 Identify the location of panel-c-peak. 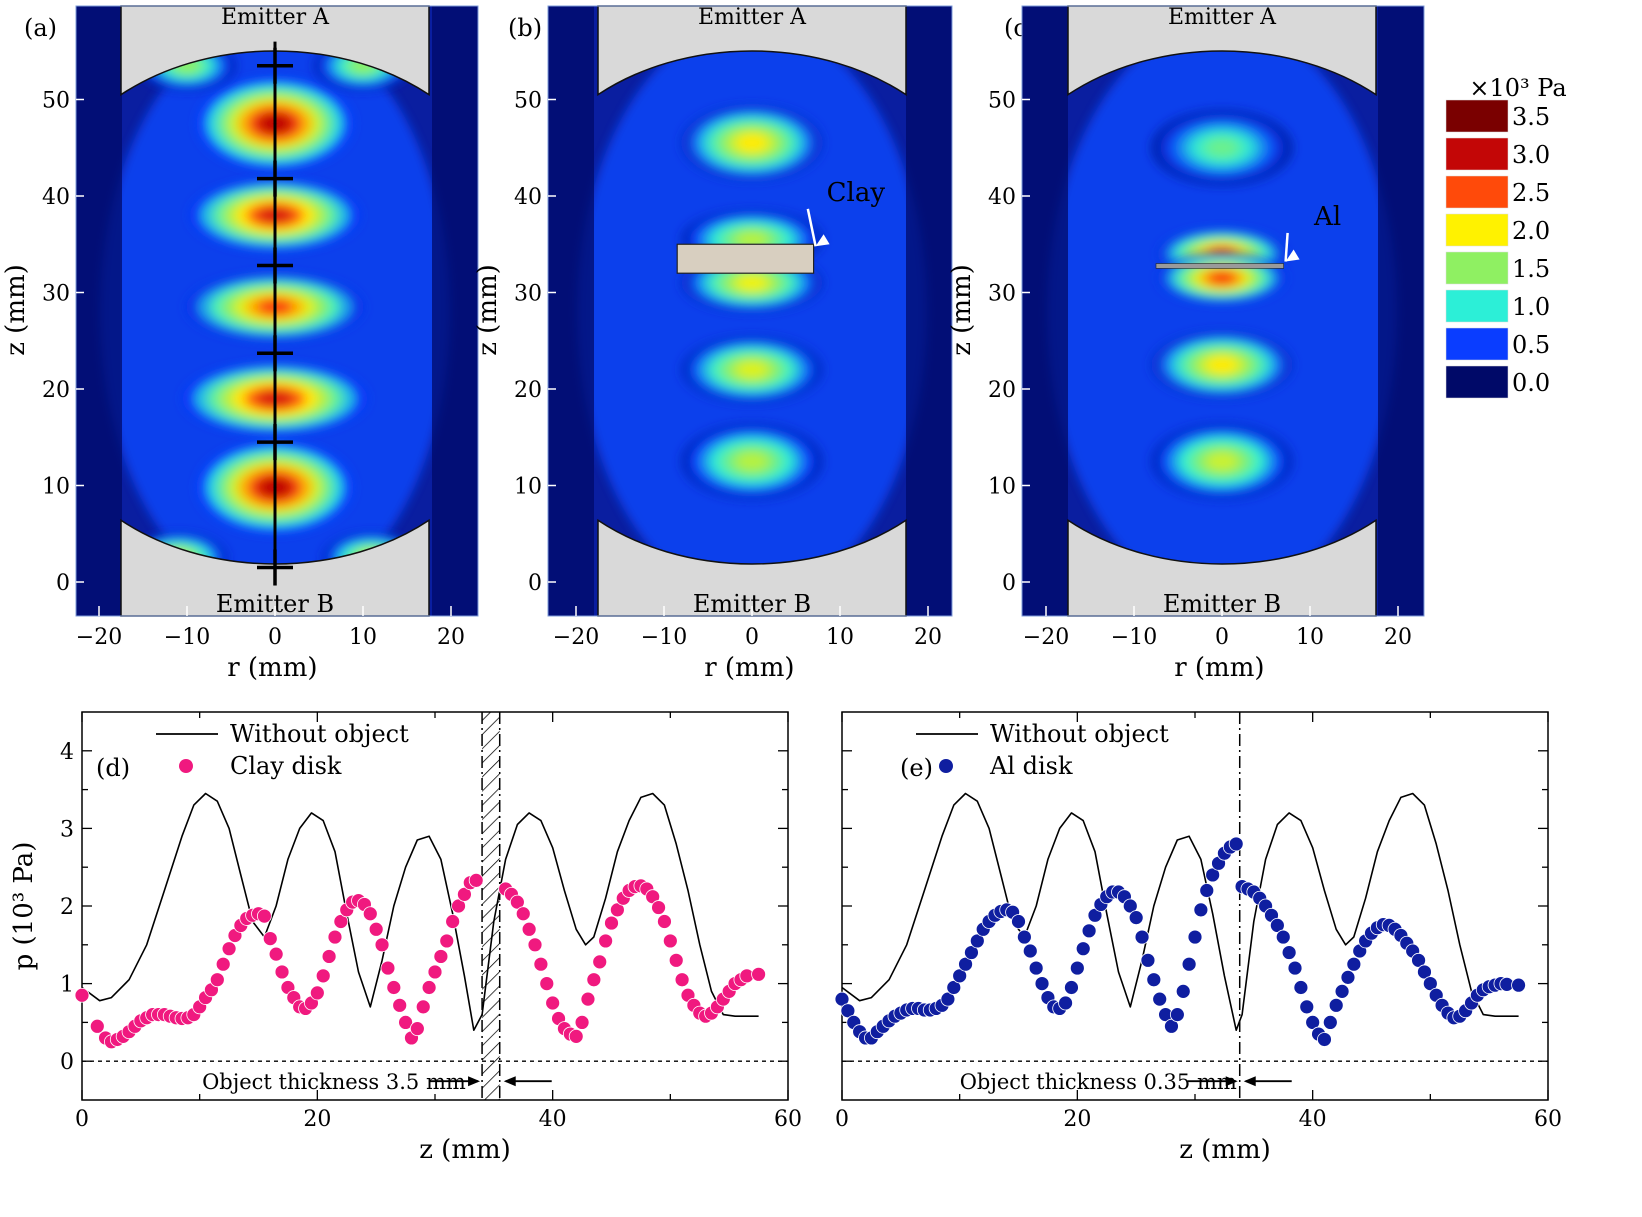
(1222, 365).